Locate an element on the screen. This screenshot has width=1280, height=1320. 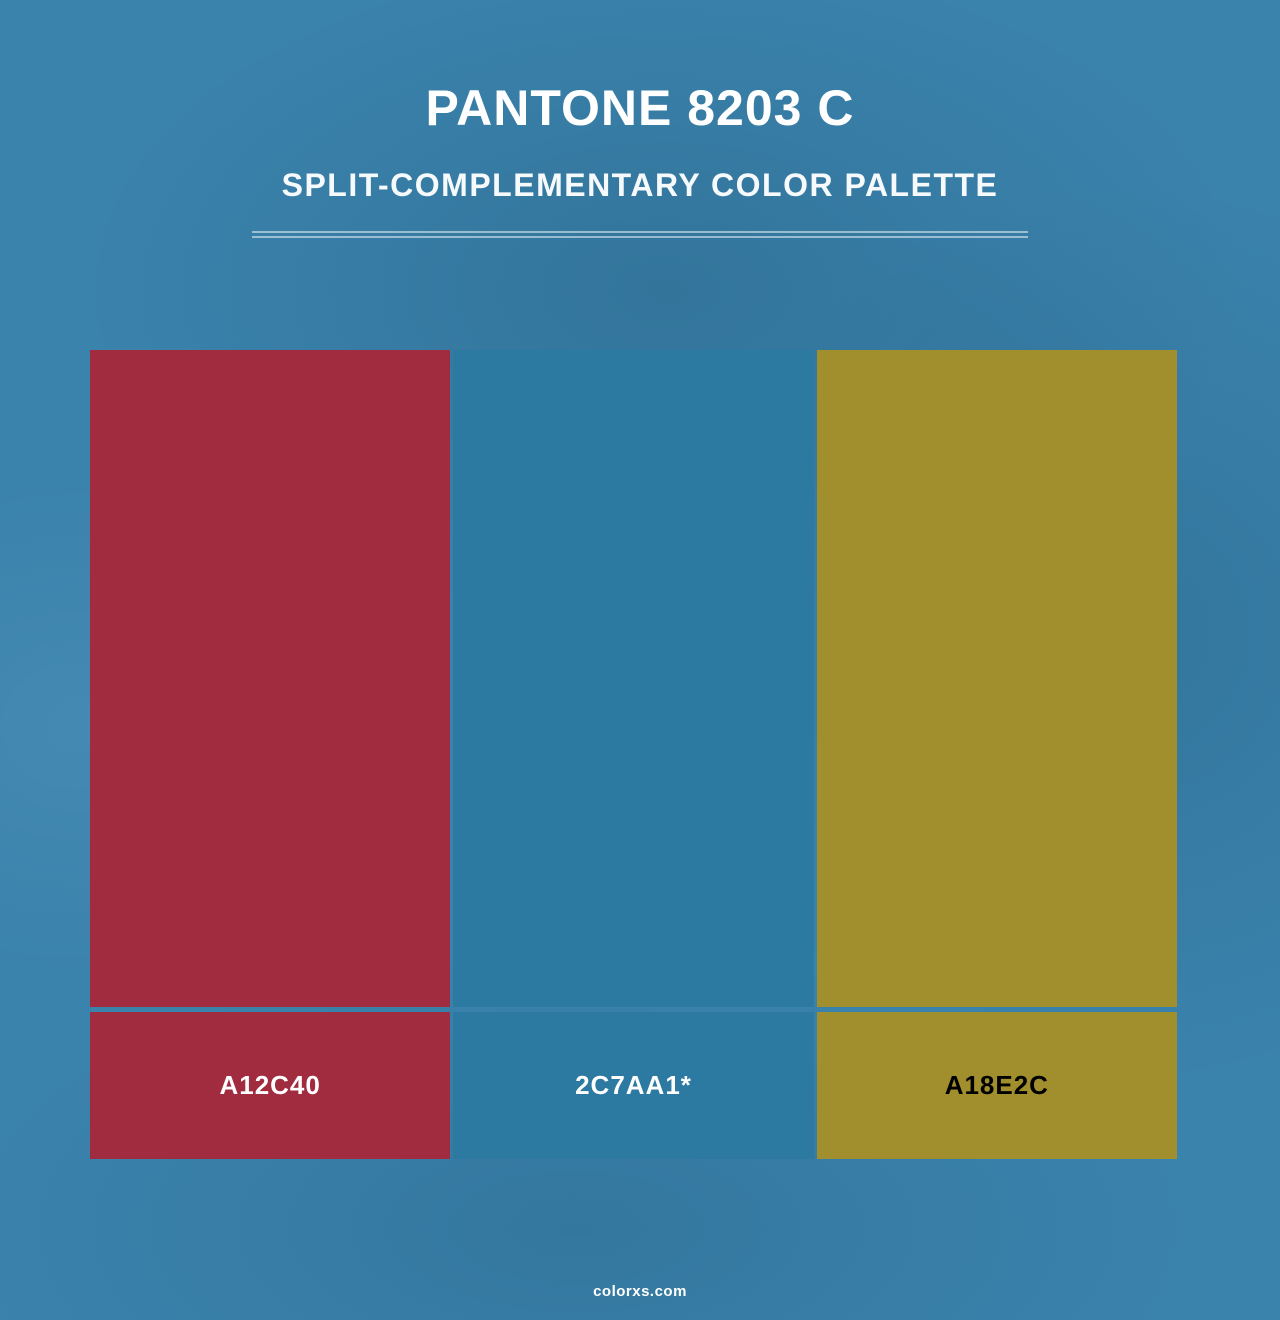
watermark-link: colorxs.com is located at coordinates (640, 1291).